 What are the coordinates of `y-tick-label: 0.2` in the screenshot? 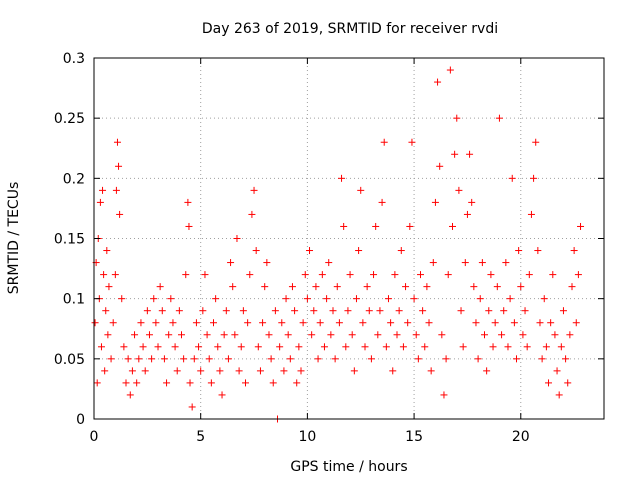 It's located at (74, 179).